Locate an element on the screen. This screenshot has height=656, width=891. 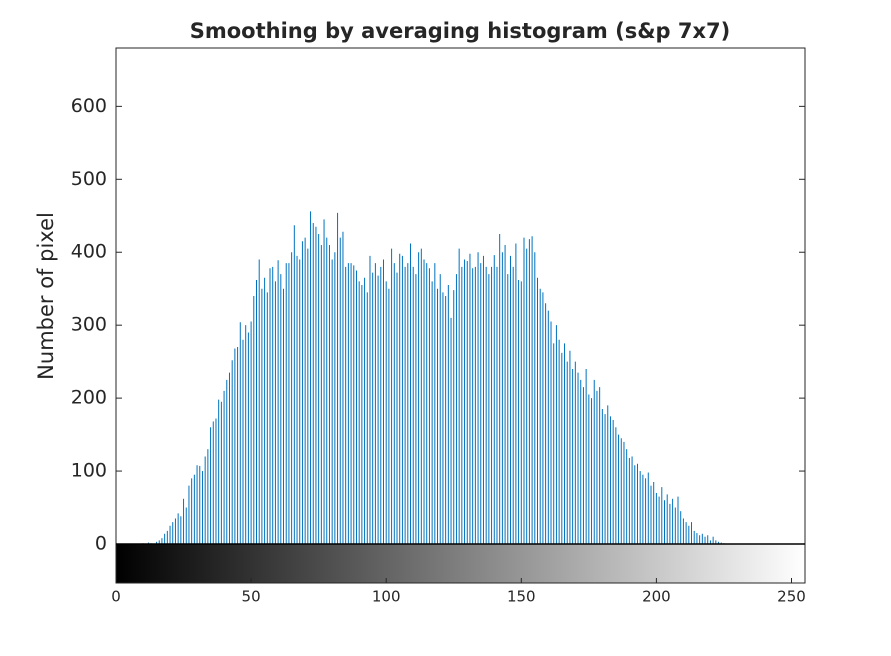
x-tick-label: 250 is located at coordinates (791, 597).